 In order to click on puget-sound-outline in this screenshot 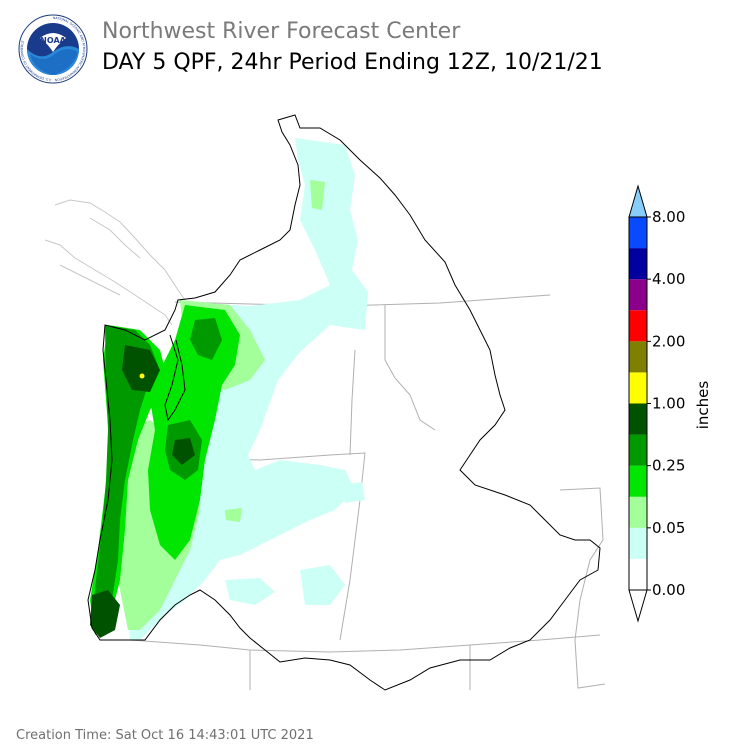, I will do `click(175, 378)`.